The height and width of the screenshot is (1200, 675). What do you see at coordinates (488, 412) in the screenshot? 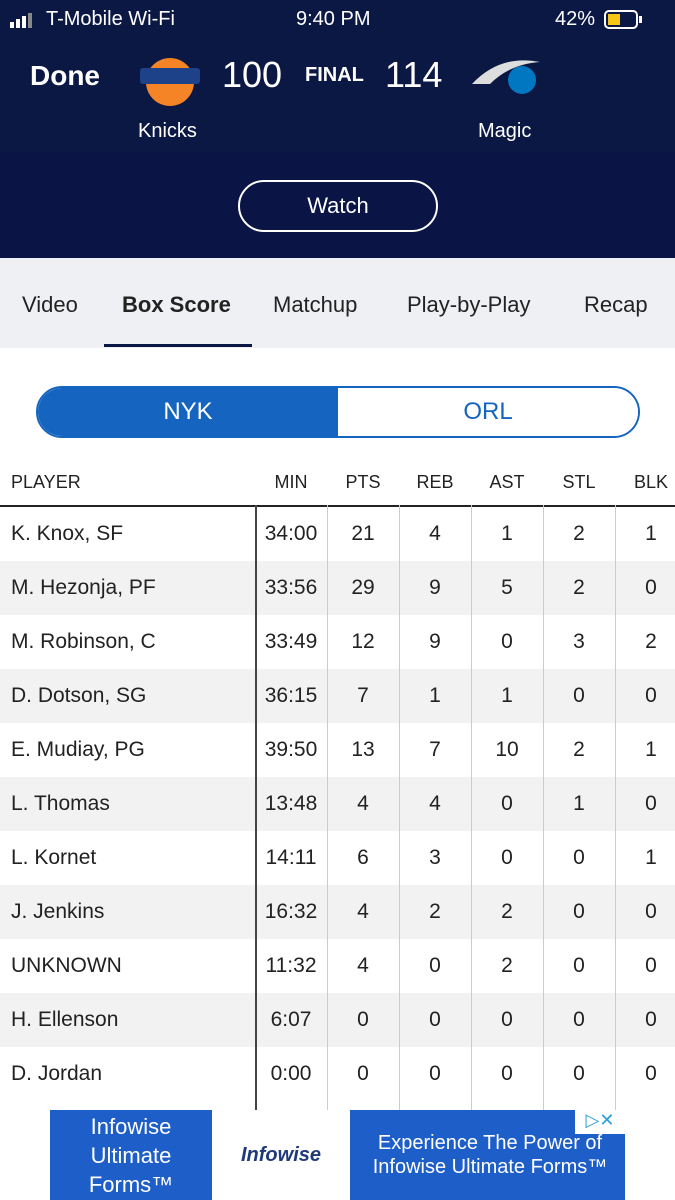
I see `team-toggle-option: ORL` at bounding box center [488, 412].